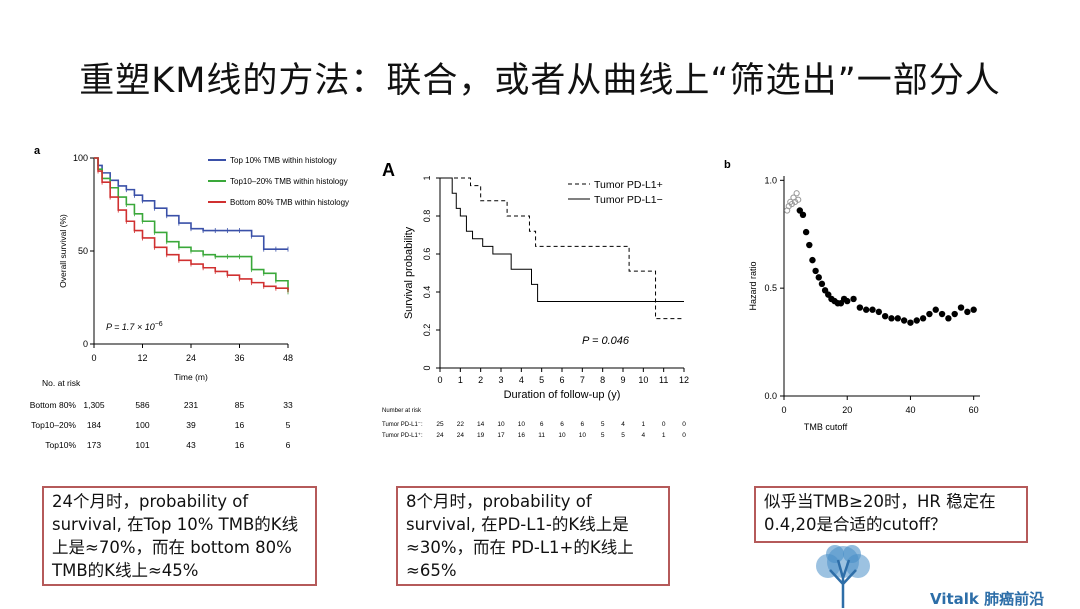  I want to click on risk-value: 43, so click(191, 445).